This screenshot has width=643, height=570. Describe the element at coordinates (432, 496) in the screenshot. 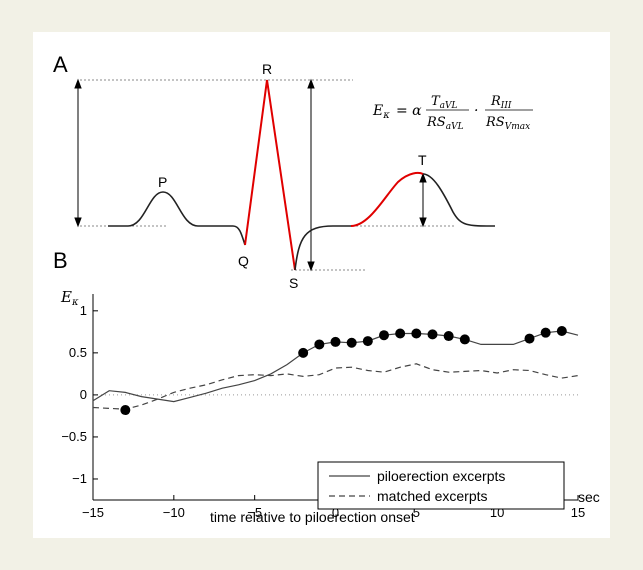

I see `legend-label-matched: matched excerpts` at that location.